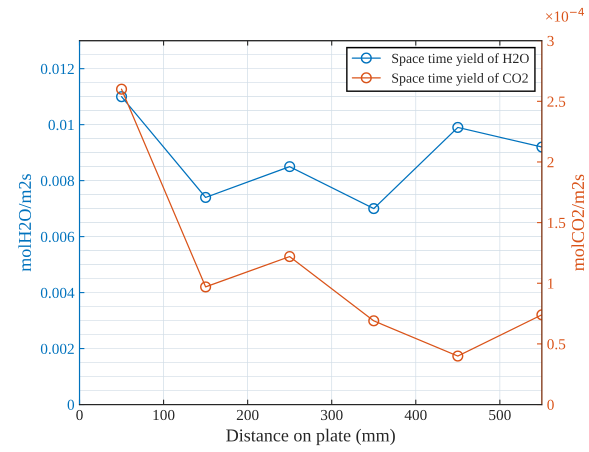  I want to click on y-tick-label: 0.008, so click(57, 181).